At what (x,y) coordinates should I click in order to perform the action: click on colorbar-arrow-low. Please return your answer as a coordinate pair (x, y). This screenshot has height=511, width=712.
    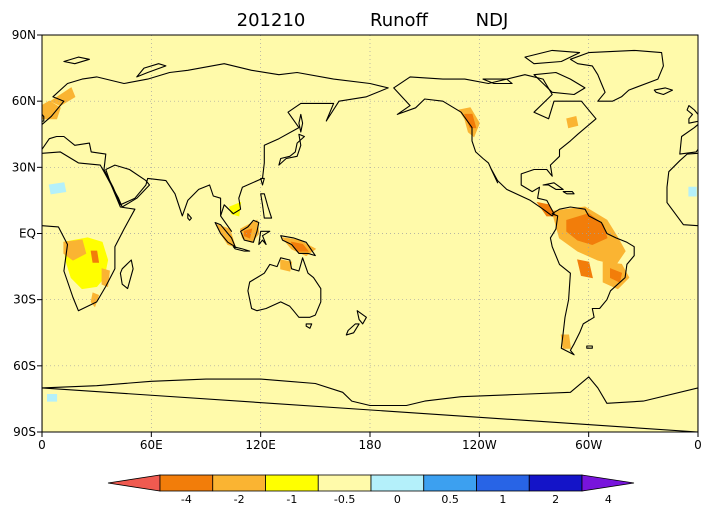
    Looking at the image, I should click on (134, 483).